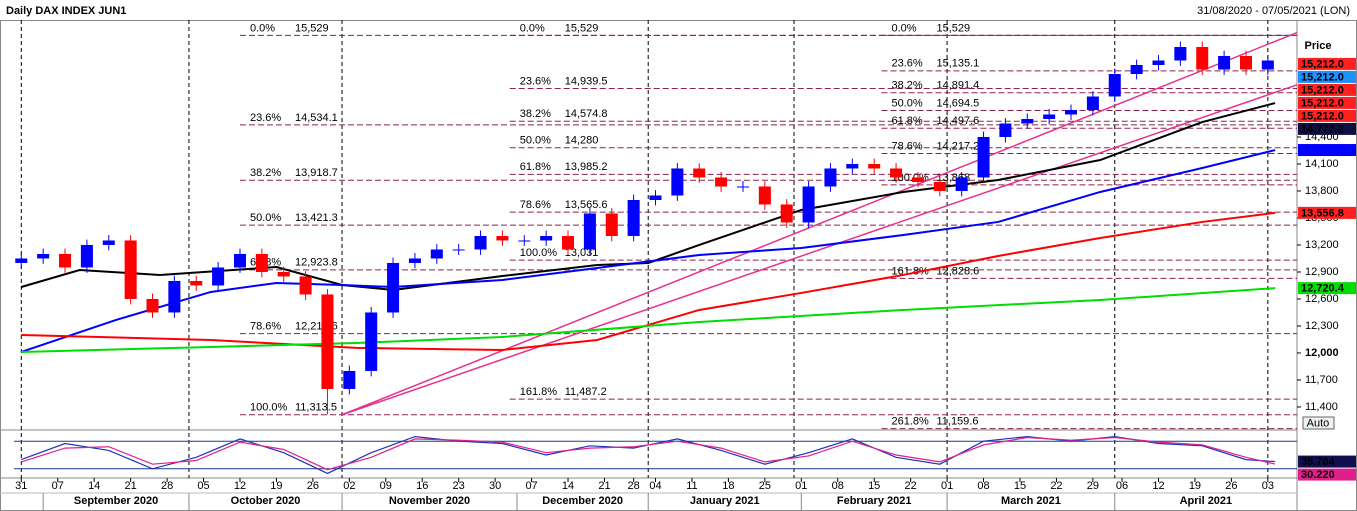 This screenshot has height=511, width=1357. I want to click on x-tick-label: 07, so click(531, 486).